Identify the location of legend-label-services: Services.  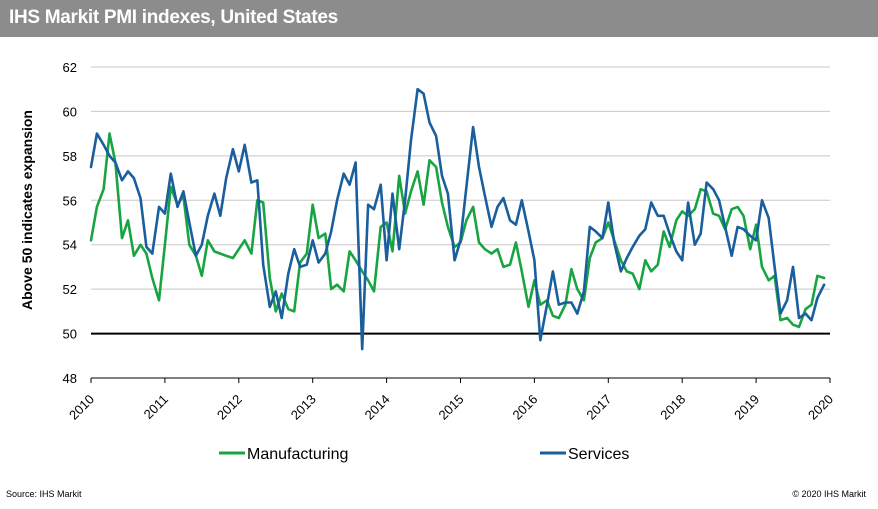
(598, 454).